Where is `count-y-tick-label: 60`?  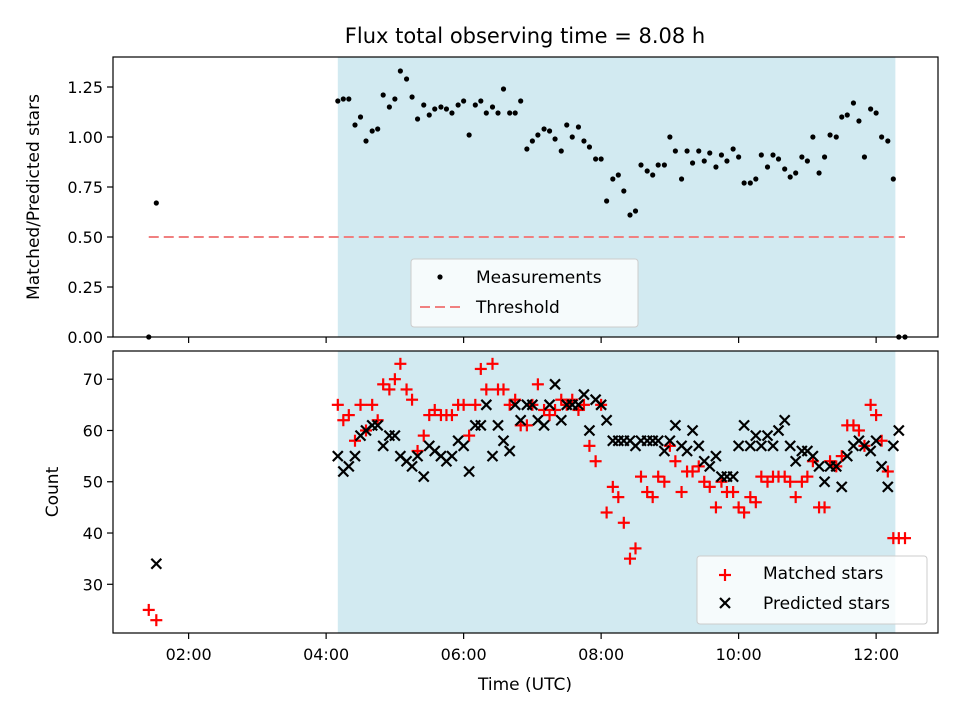 count-y-tick-label: 60 is located at coordinates (93, 430).